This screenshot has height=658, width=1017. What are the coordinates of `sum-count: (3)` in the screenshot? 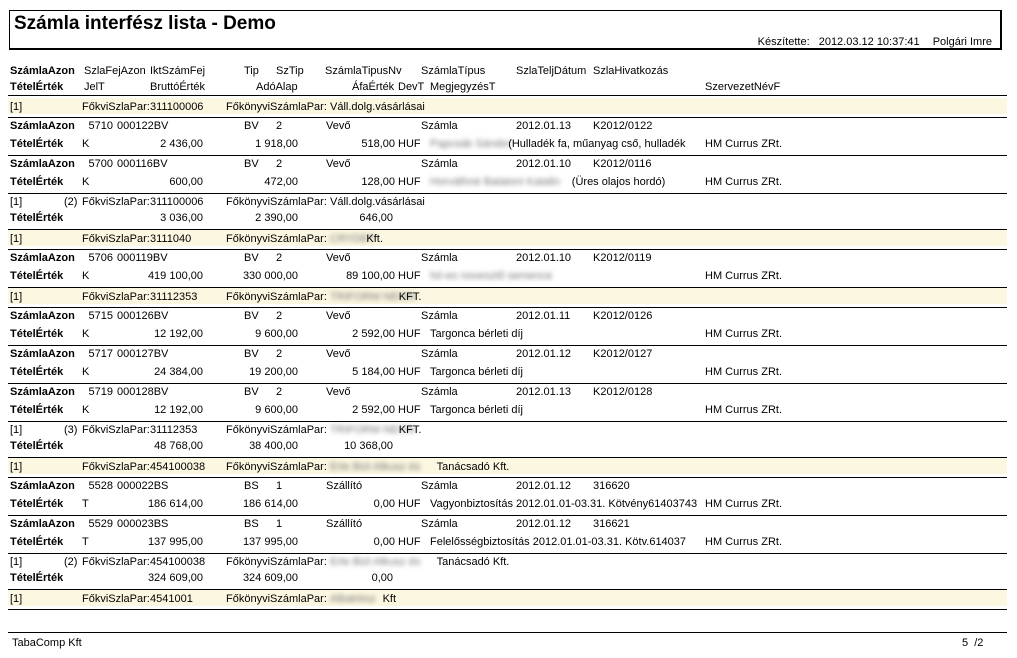 It's located at (71, 430).